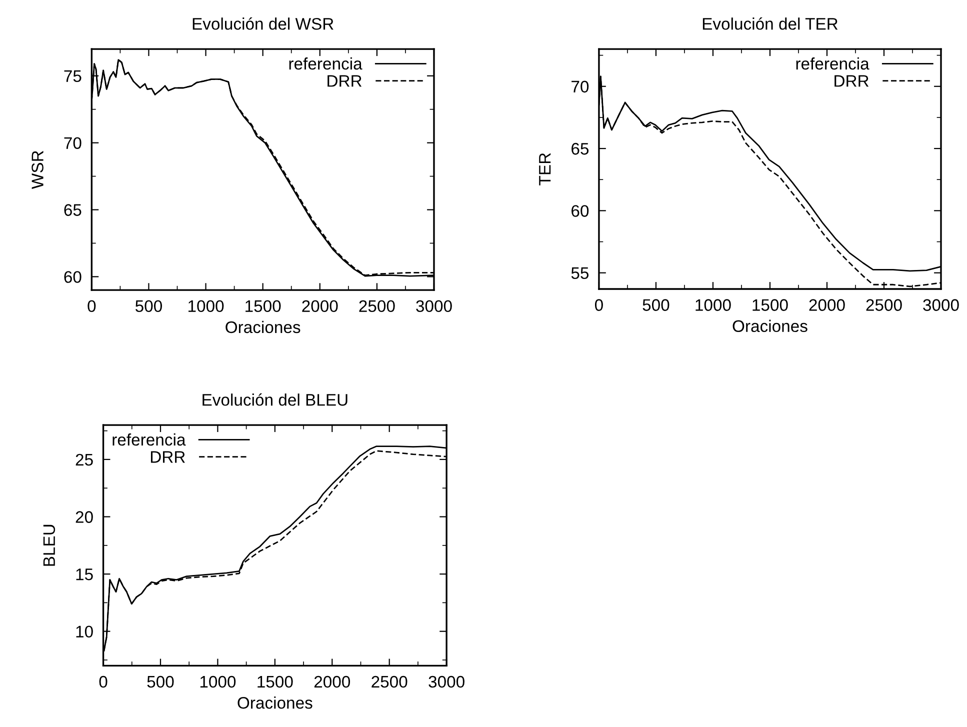 This screenshot has width=967, height=727. What do you see at coordinates (275, 399) in the screenshot?
I see `chart-title: Evolución del BLEU` at bounding box center [275, 399].